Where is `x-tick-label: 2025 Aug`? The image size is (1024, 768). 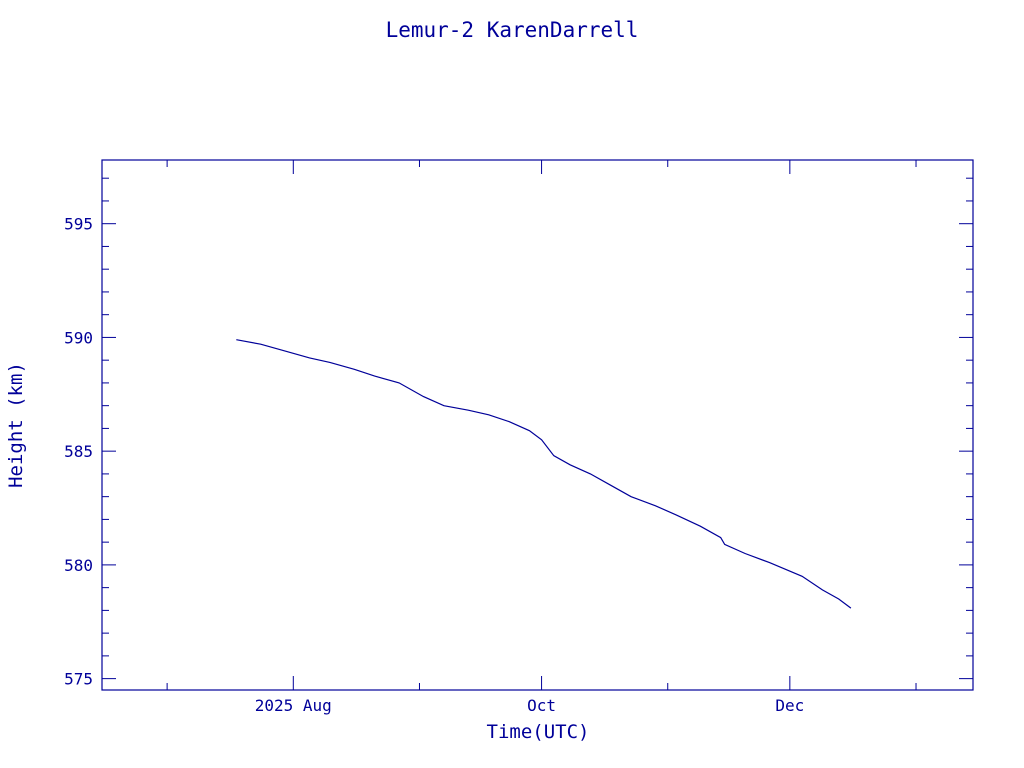
x-tick-label: 2025 Aug is located at coordinates (293, 705).